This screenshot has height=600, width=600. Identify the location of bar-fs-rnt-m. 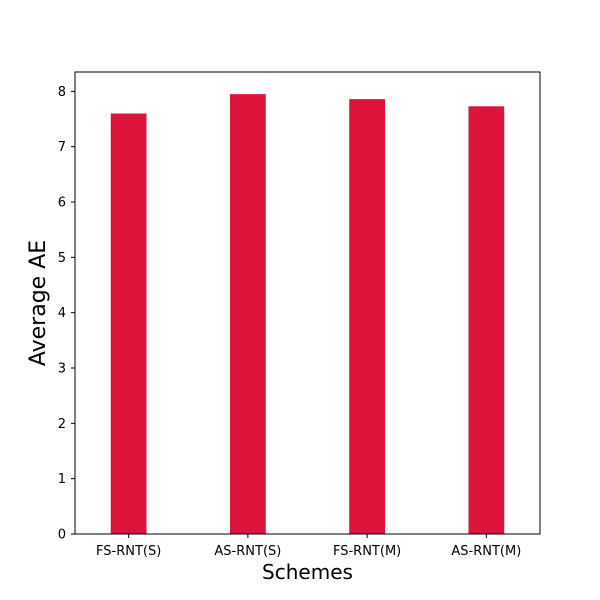
(367, 316).